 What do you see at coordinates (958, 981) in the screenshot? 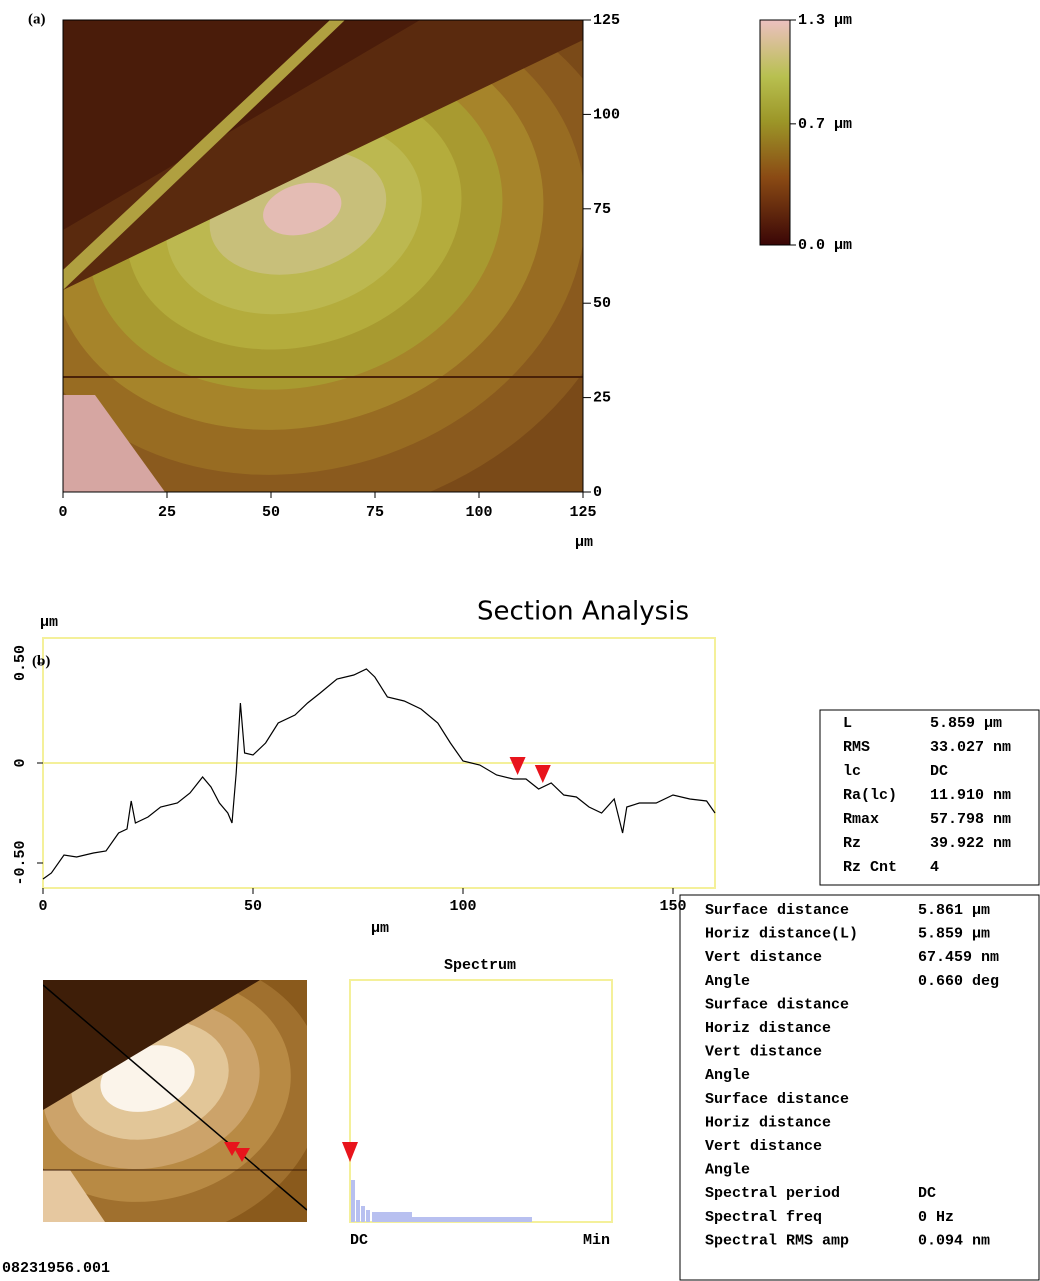
I see `measurement-value: 0.660 deg` at bounding box center [958, 981].